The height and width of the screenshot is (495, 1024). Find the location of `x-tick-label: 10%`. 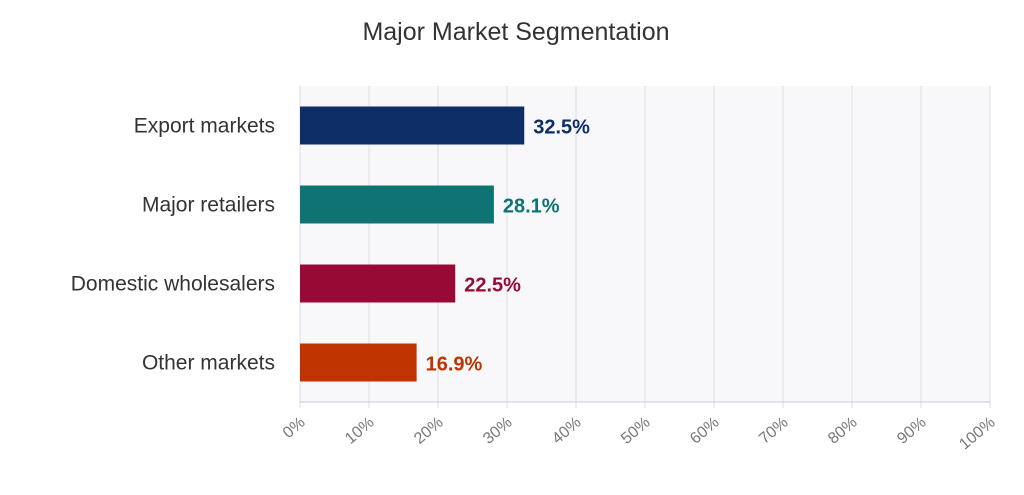

x-tick-label: 10% is located at coordinates (359, 431).